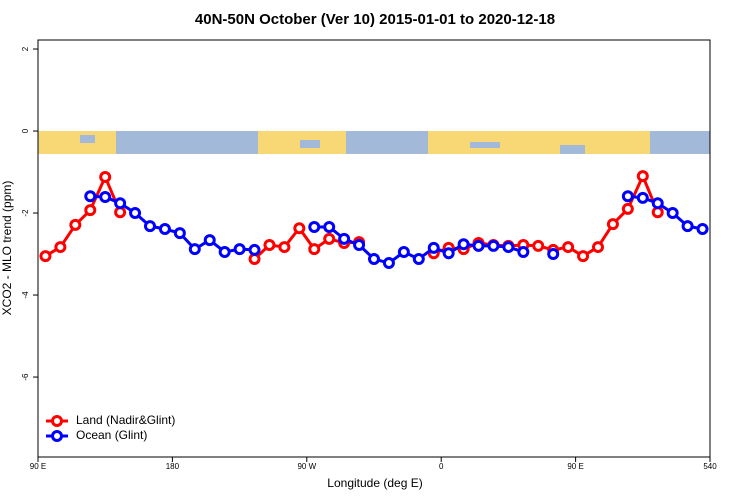 The image size is (750, 500). I want to click on y-axis-label: XCO2 - MLO trend (ppm), so click(7, 248).